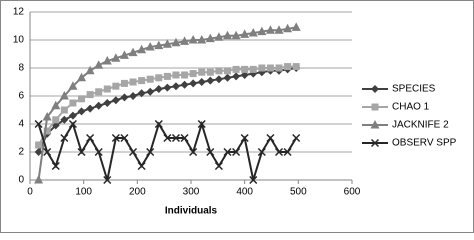 The height and width of the screenshot is (240, 474). What do you see at coordinates (21, 180) in the screenshot?
I see `y-tick-label: 0` at bounding box center [21, 180].